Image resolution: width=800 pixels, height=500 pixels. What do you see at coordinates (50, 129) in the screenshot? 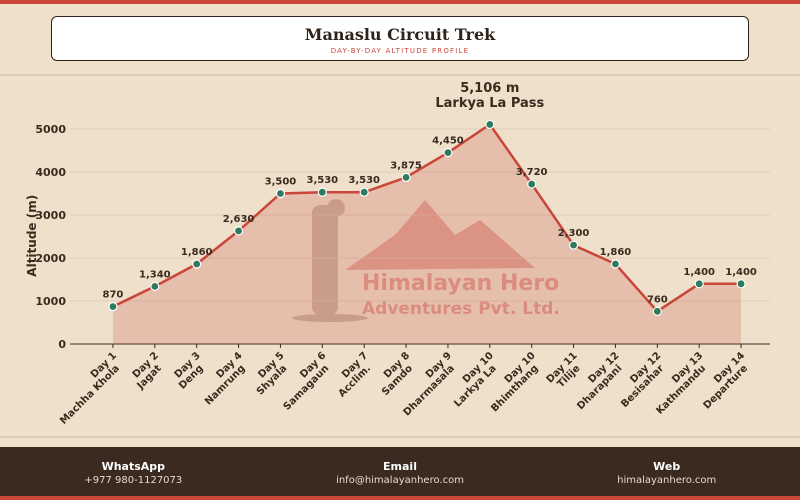
I see `y-tick-label: 5000` at bounding box center [50, 129].